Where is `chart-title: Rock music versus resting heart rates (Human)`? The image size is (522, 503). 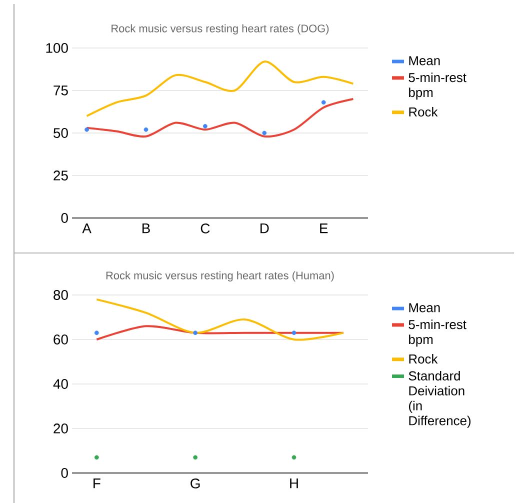 chart-title: Rock music versus resting heart rates (Human) is located at coordinates (220, 276).